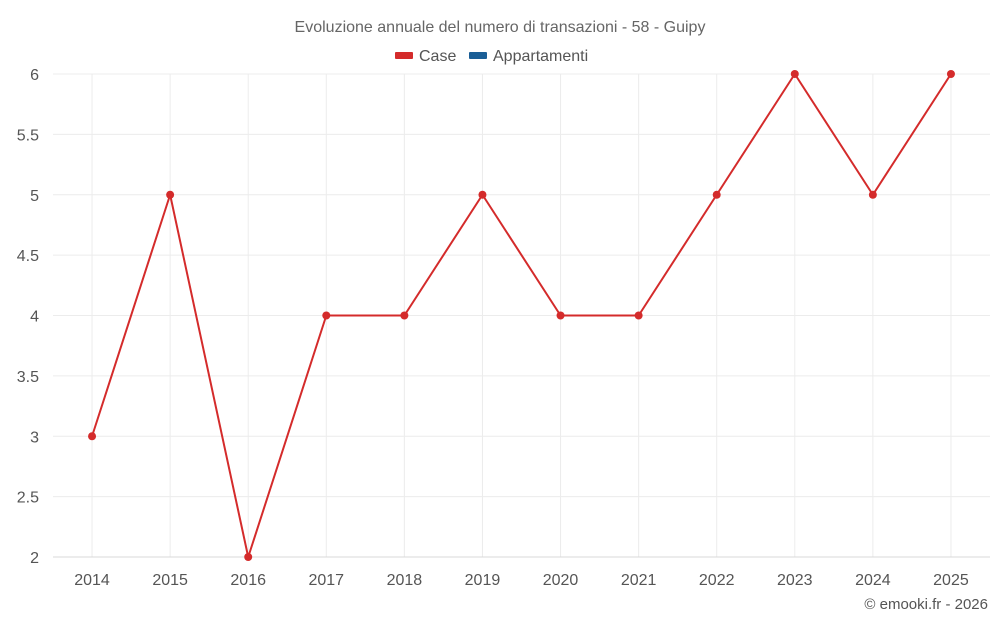 This screenshot has height=630, width=1000. What do you see at coordinates (34, 317) in the screenshot?
I see `y-tick-label: 4` at bounding box center [34, 317].